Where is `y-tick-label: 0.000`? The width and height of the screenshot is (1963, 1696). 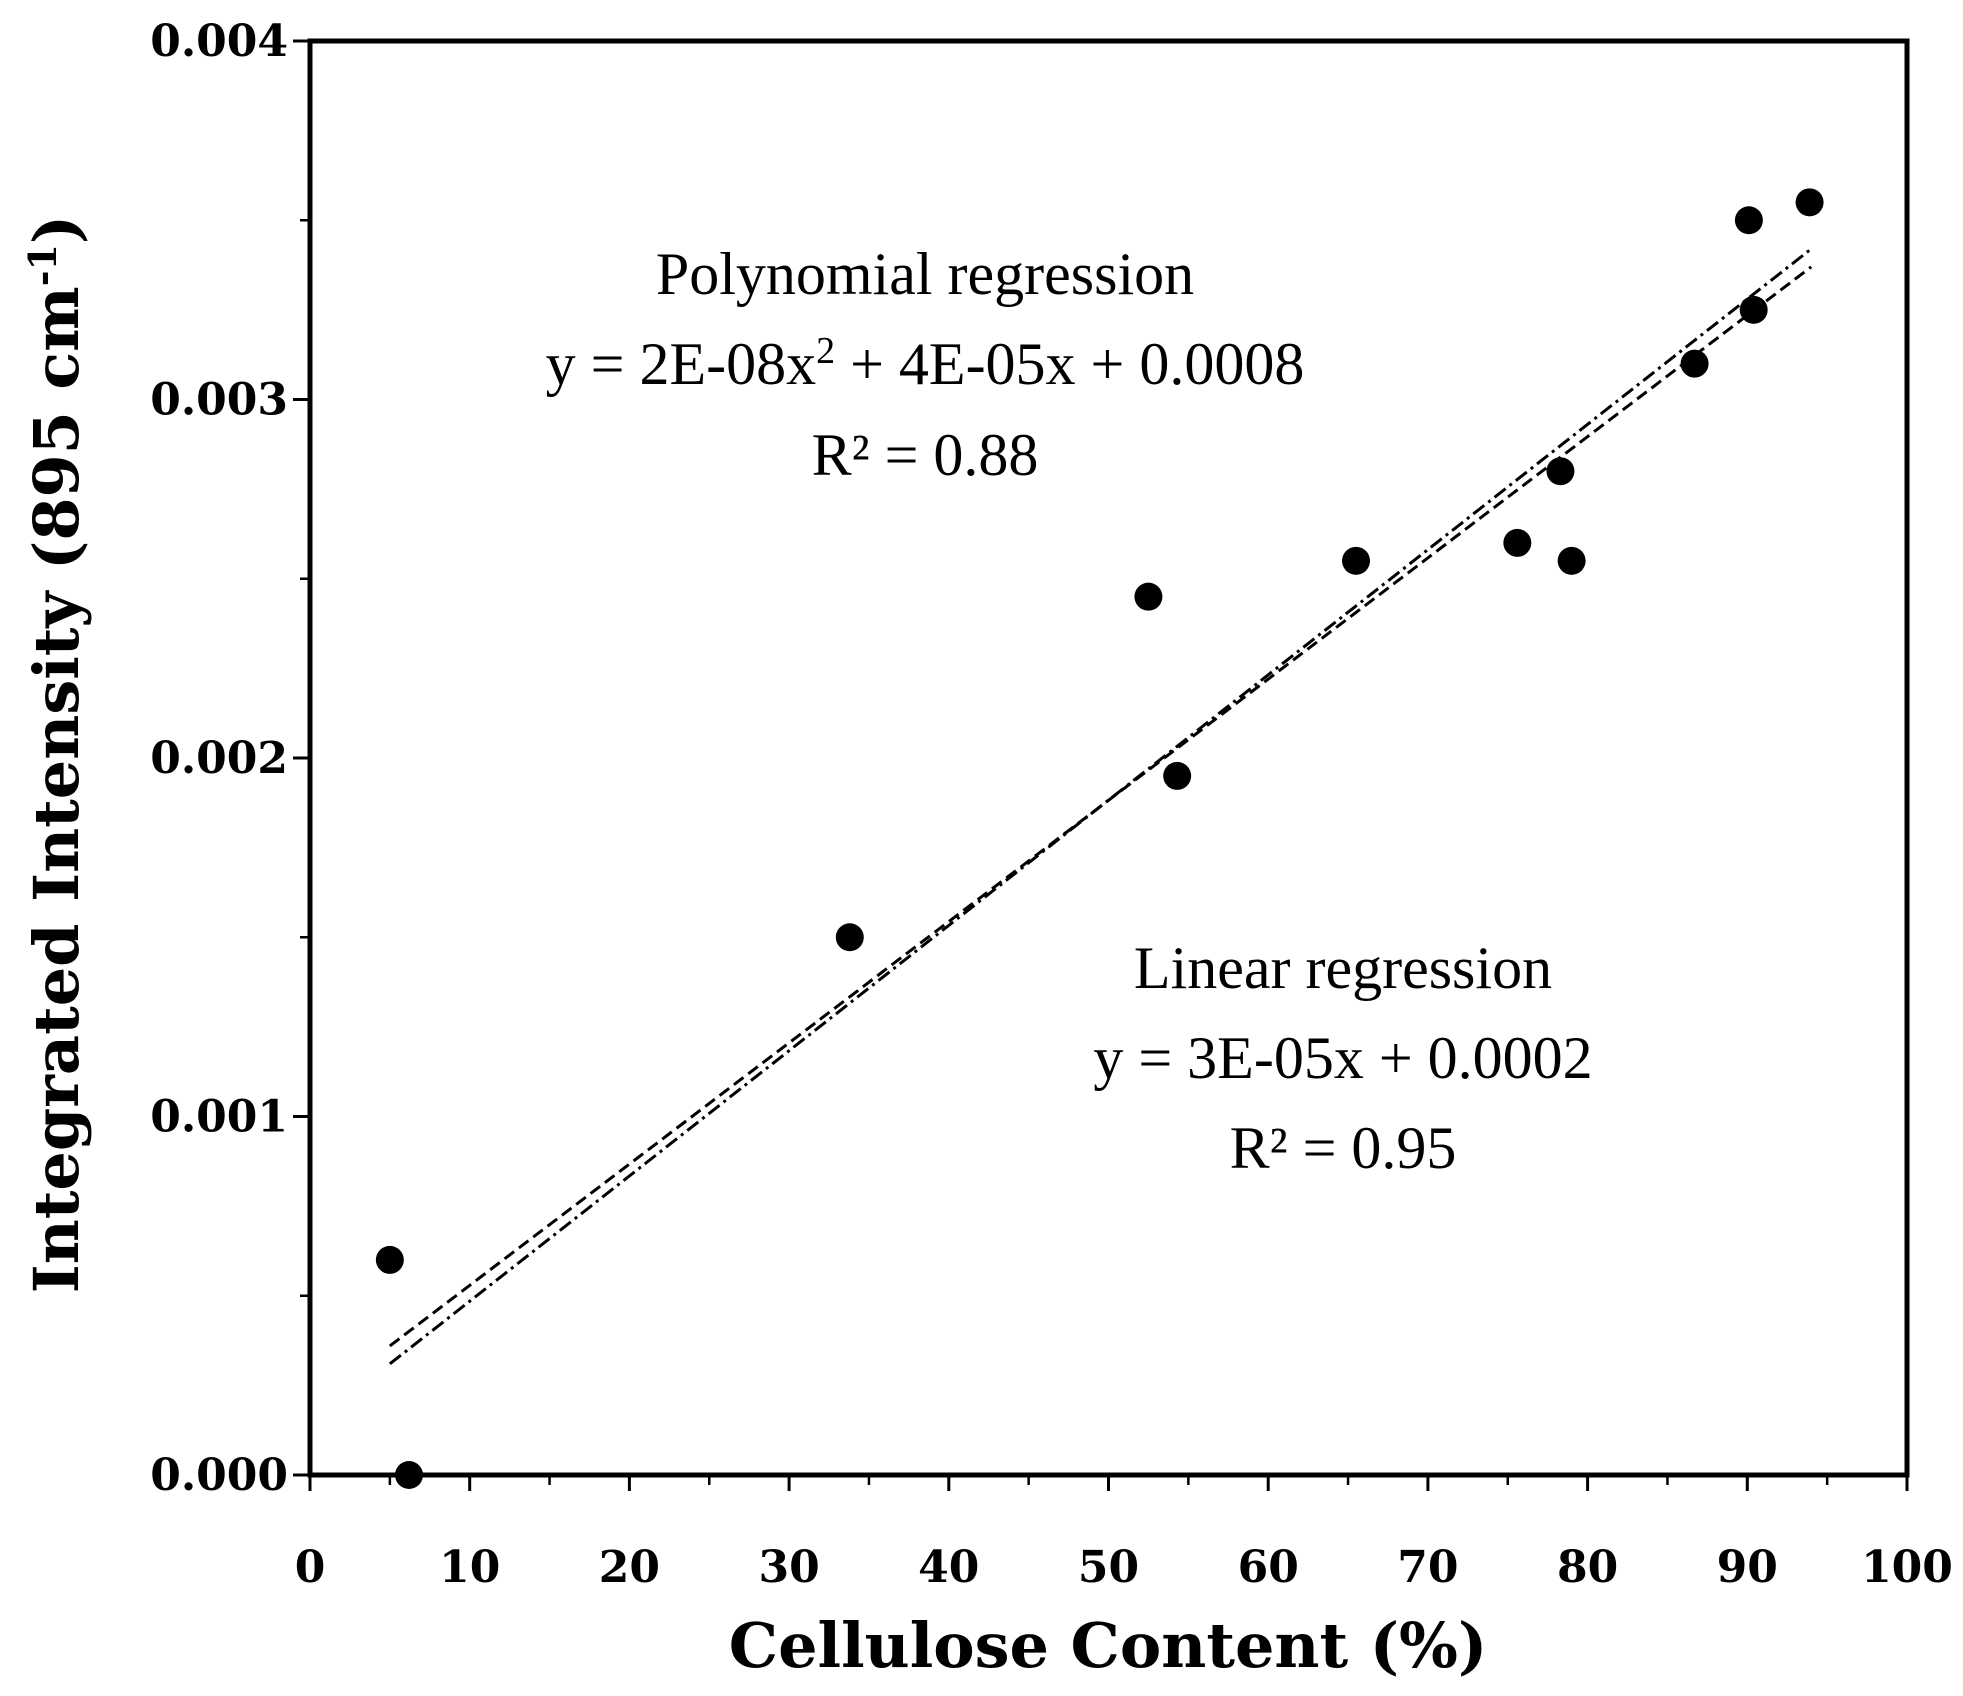
y-tick-label: 0.000 is located at coordinates (219, 1475).